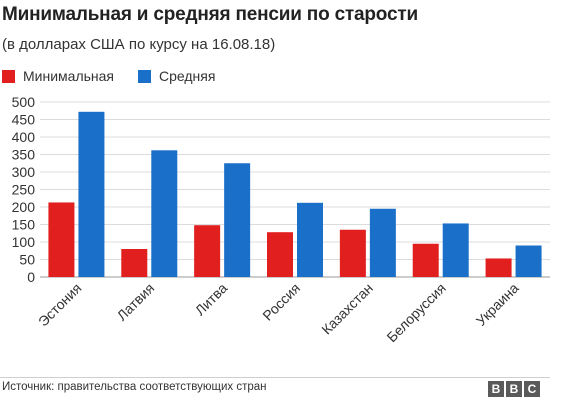 The height and width of the screenshot is (400, 579). I want to click on bbc-logo-letter: C, so click(532, 389).